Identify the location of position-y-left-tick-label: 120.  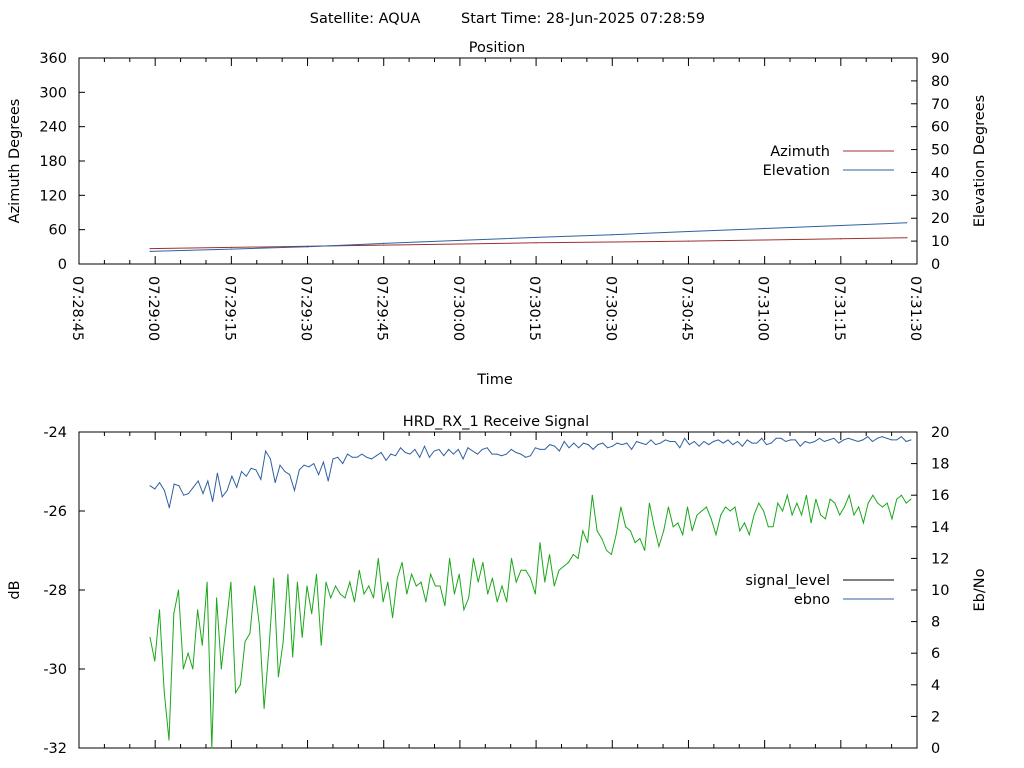
(53, 196).